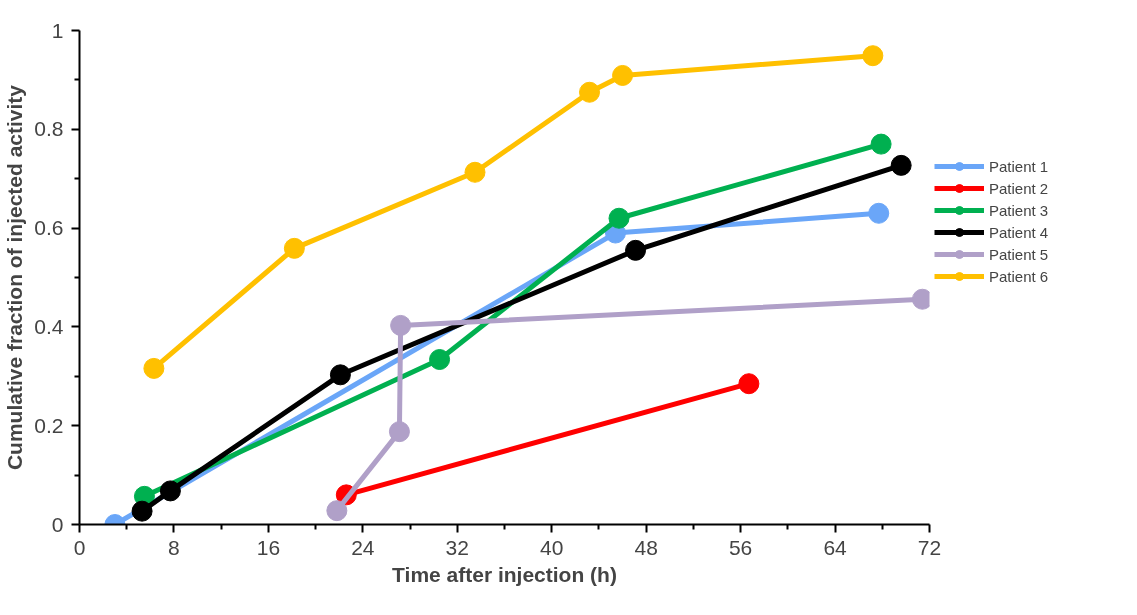  Describe the element at coordinates (646, 547) in the screenshot. I see `x-tick-label: 48` at that location.